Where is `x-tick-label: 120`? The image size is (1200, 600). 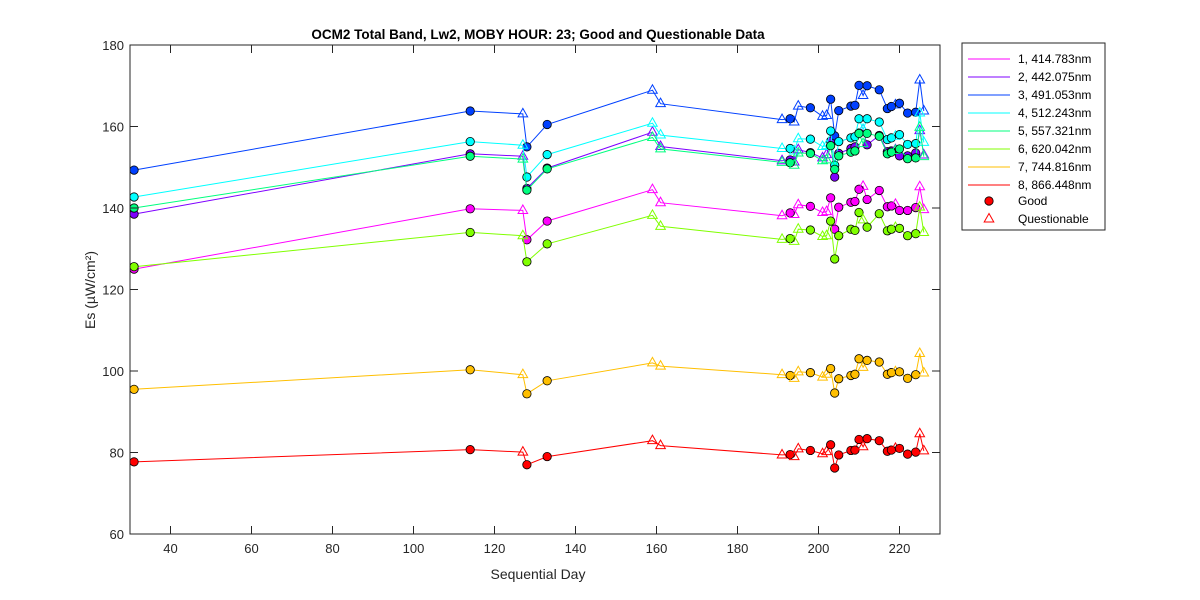 x-tick-label: 120 is located at coordinates (495, 548).